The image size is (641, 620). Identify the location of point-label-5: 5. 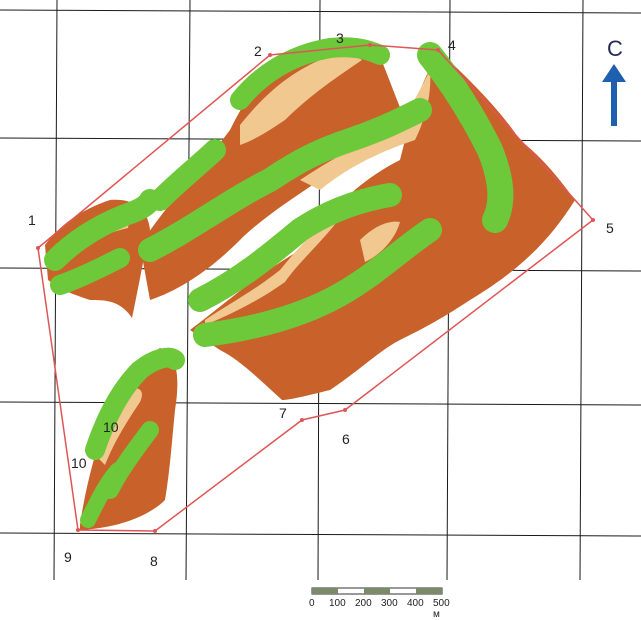
(610, 228).